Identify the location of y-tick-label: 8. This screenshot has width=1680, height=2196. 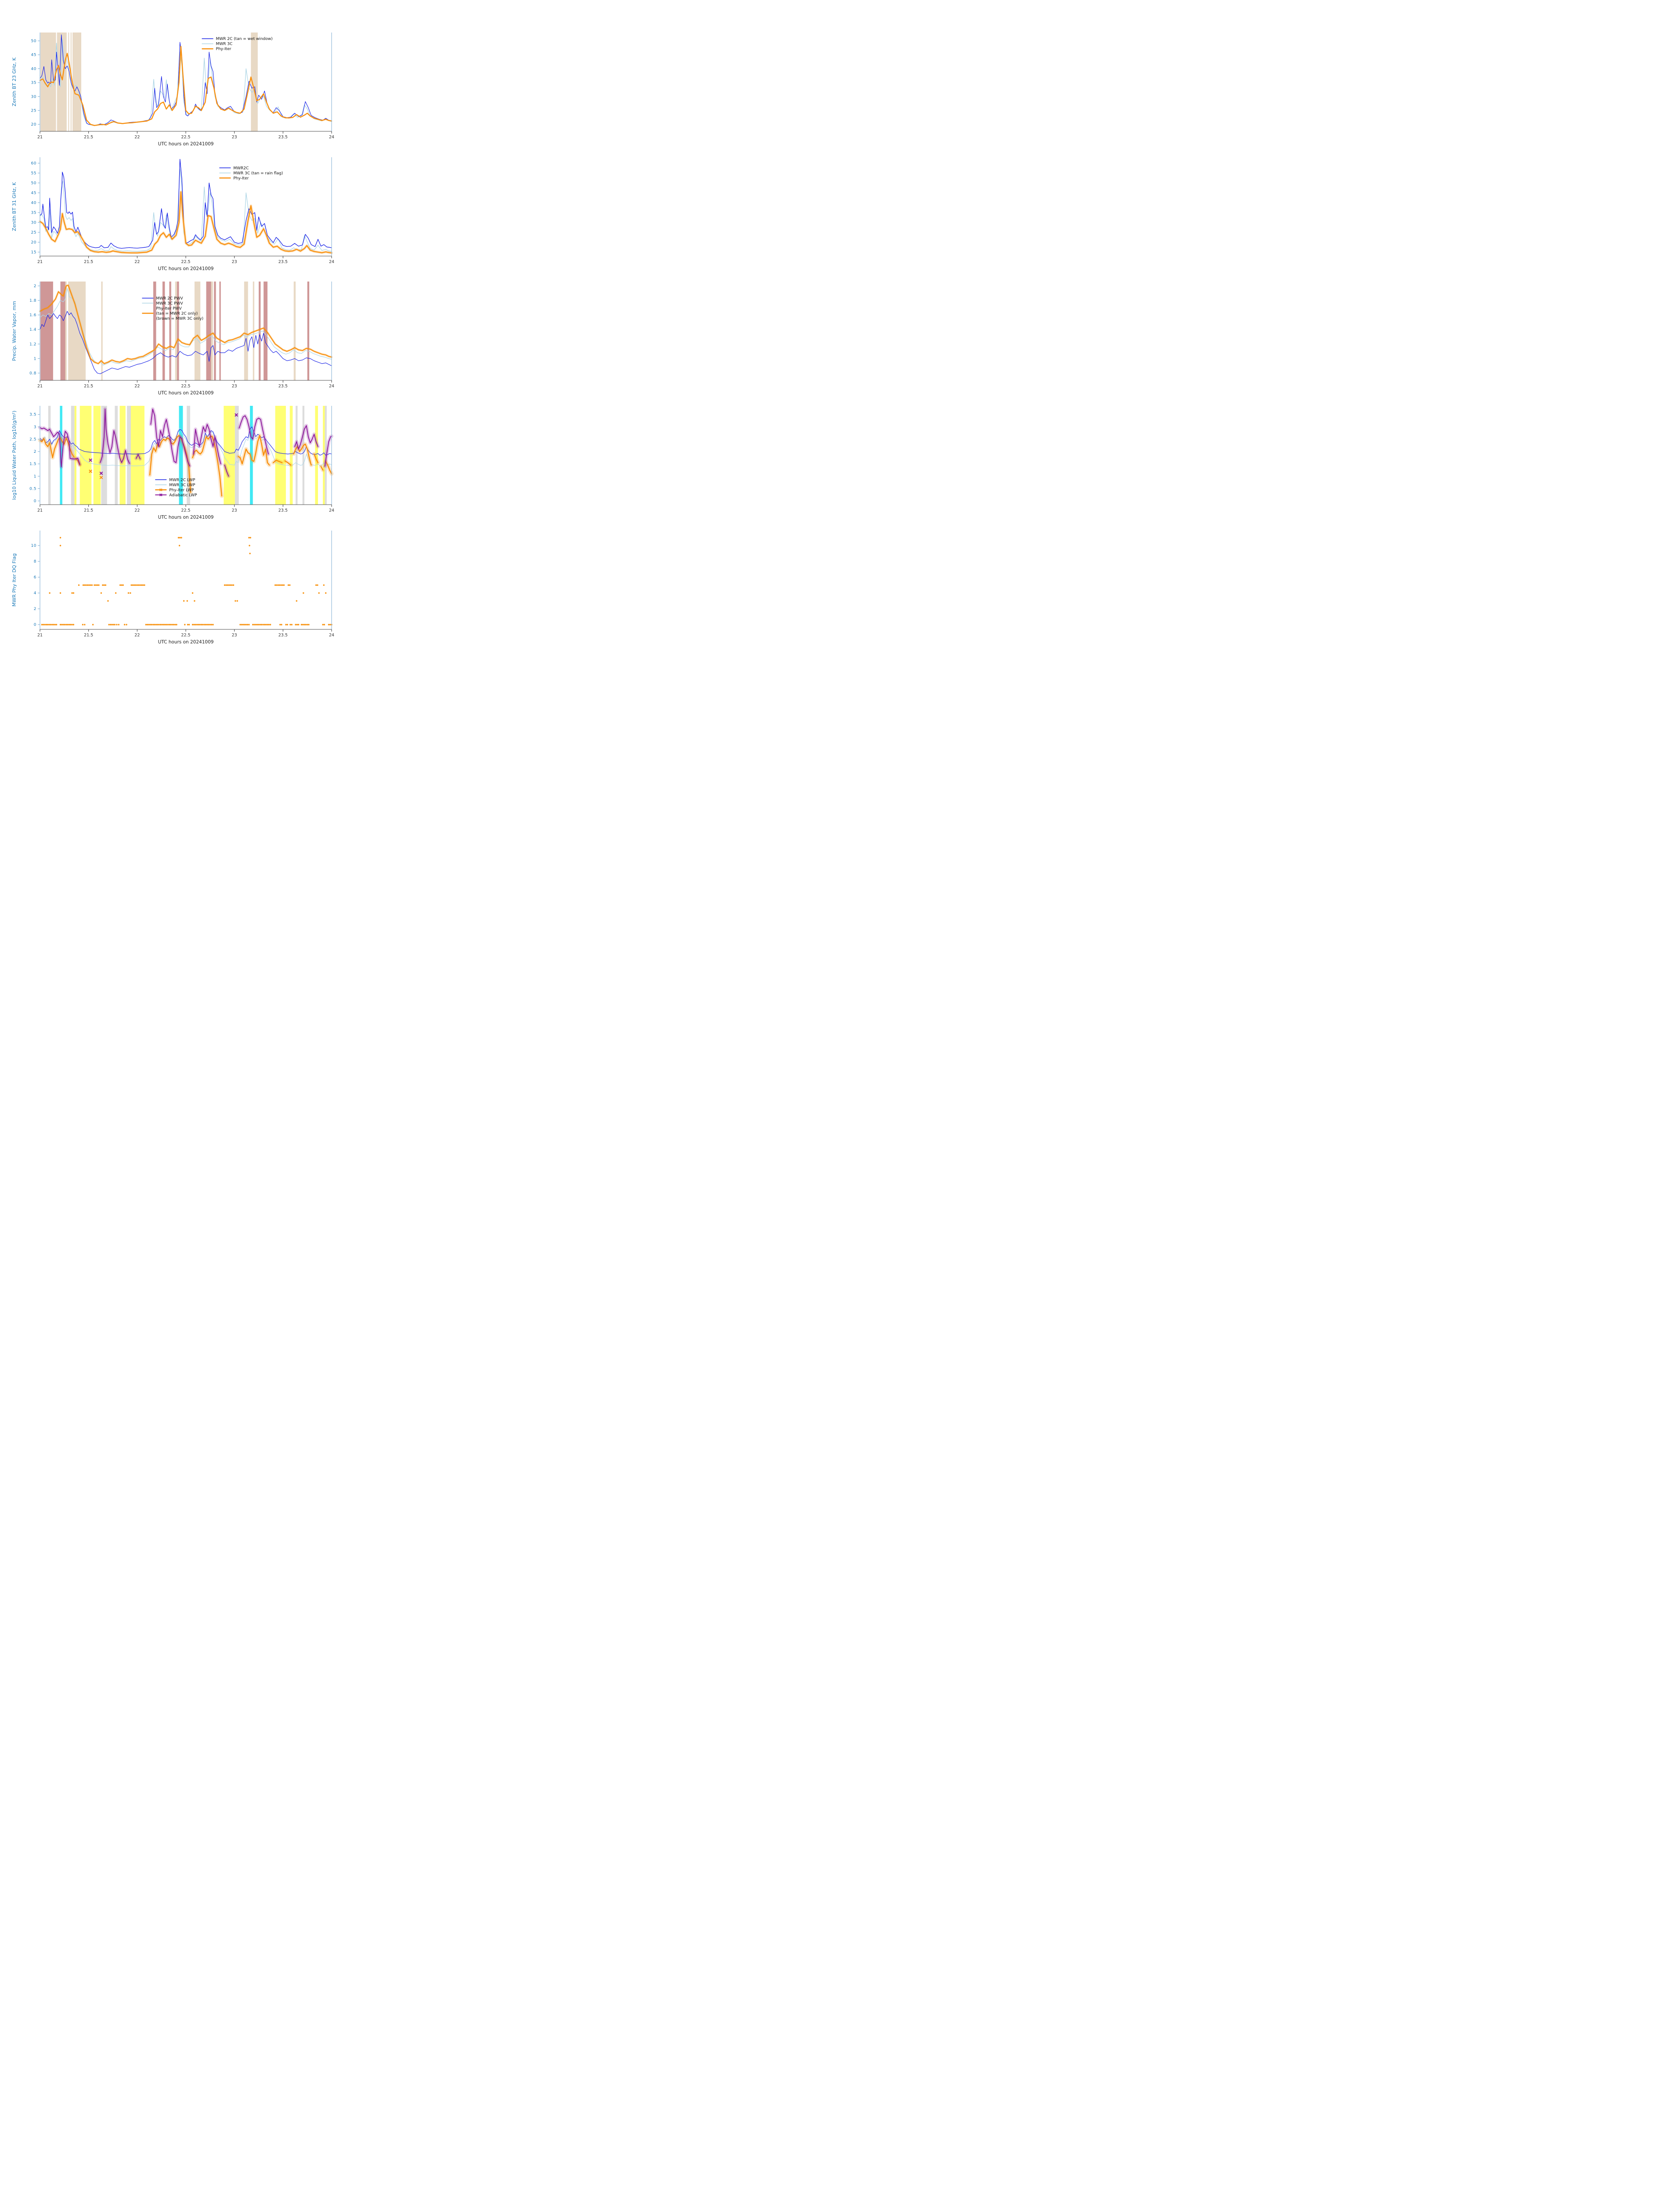
(35, 562).